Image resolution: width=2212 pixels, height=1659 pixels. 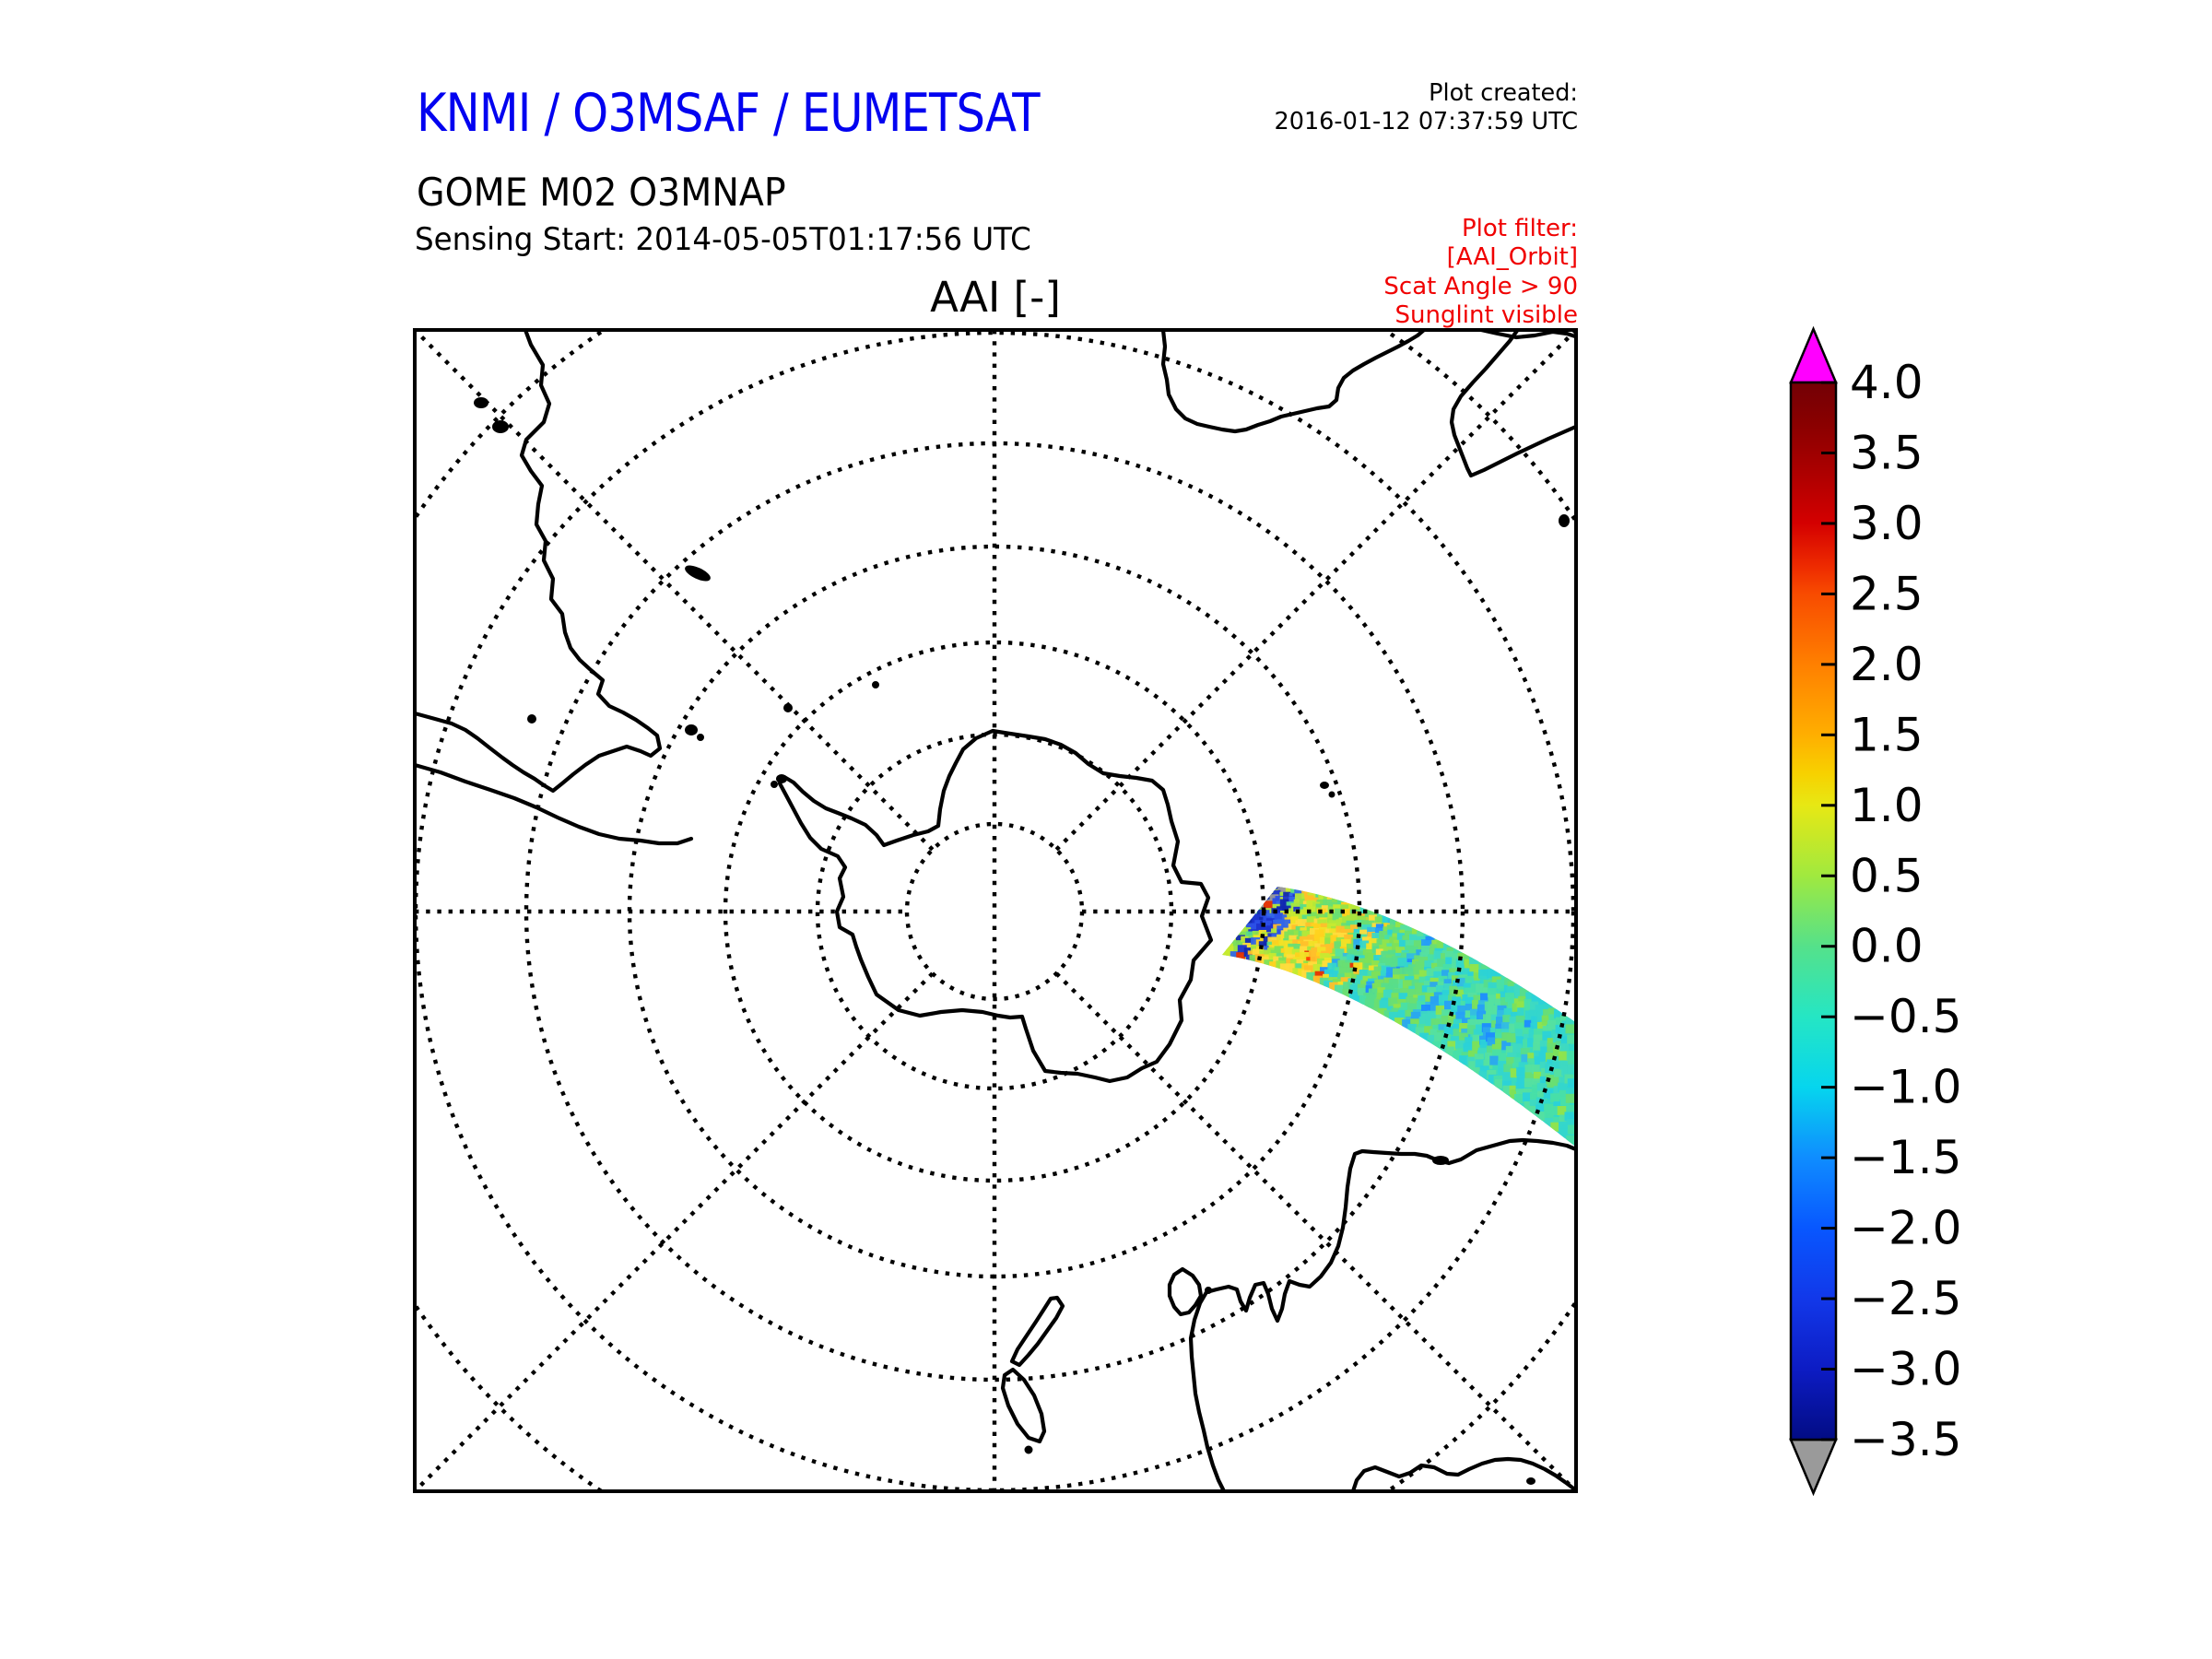 What do you see at coordinates (1512, 404) in the screenshot?
I see `madagascar-coastline` at bounding box center [1512, 404].